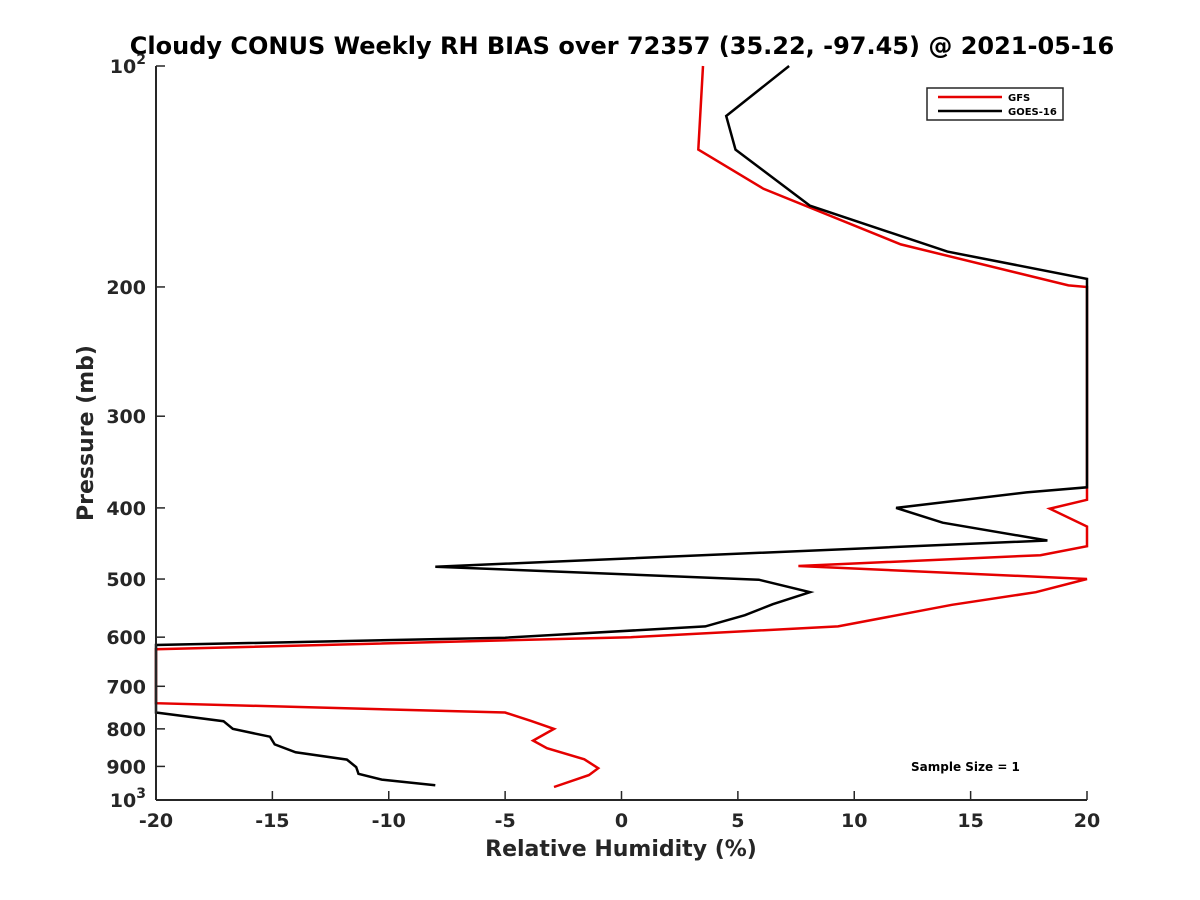 The image size is (1200, 900). What do you see at coordinates (126, 638) in the screenshot?
I see `y-tick-label: 600` at bounding box center [126, 638].